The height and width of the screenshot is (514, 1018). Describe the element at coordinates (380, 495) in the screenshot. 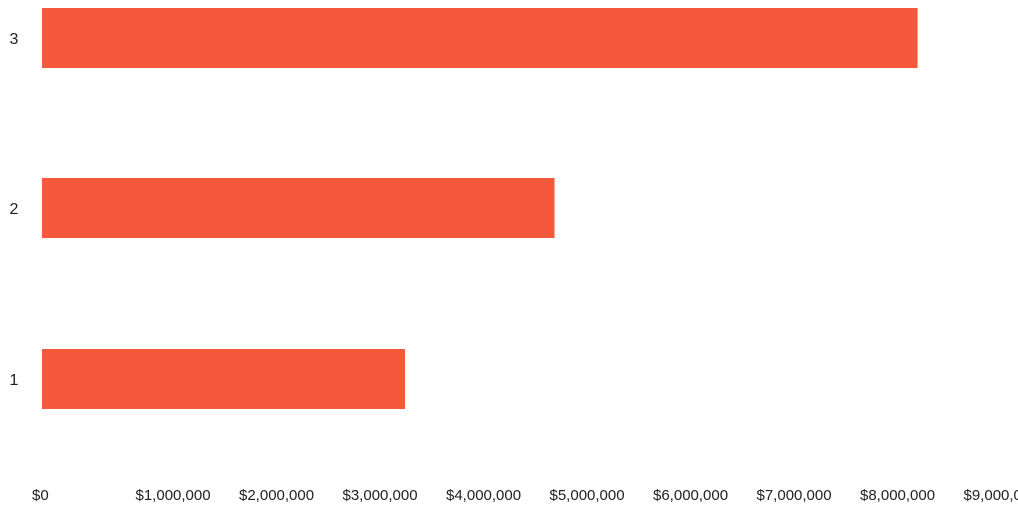

I see `x-tick-label: $3,000,000` at that location.